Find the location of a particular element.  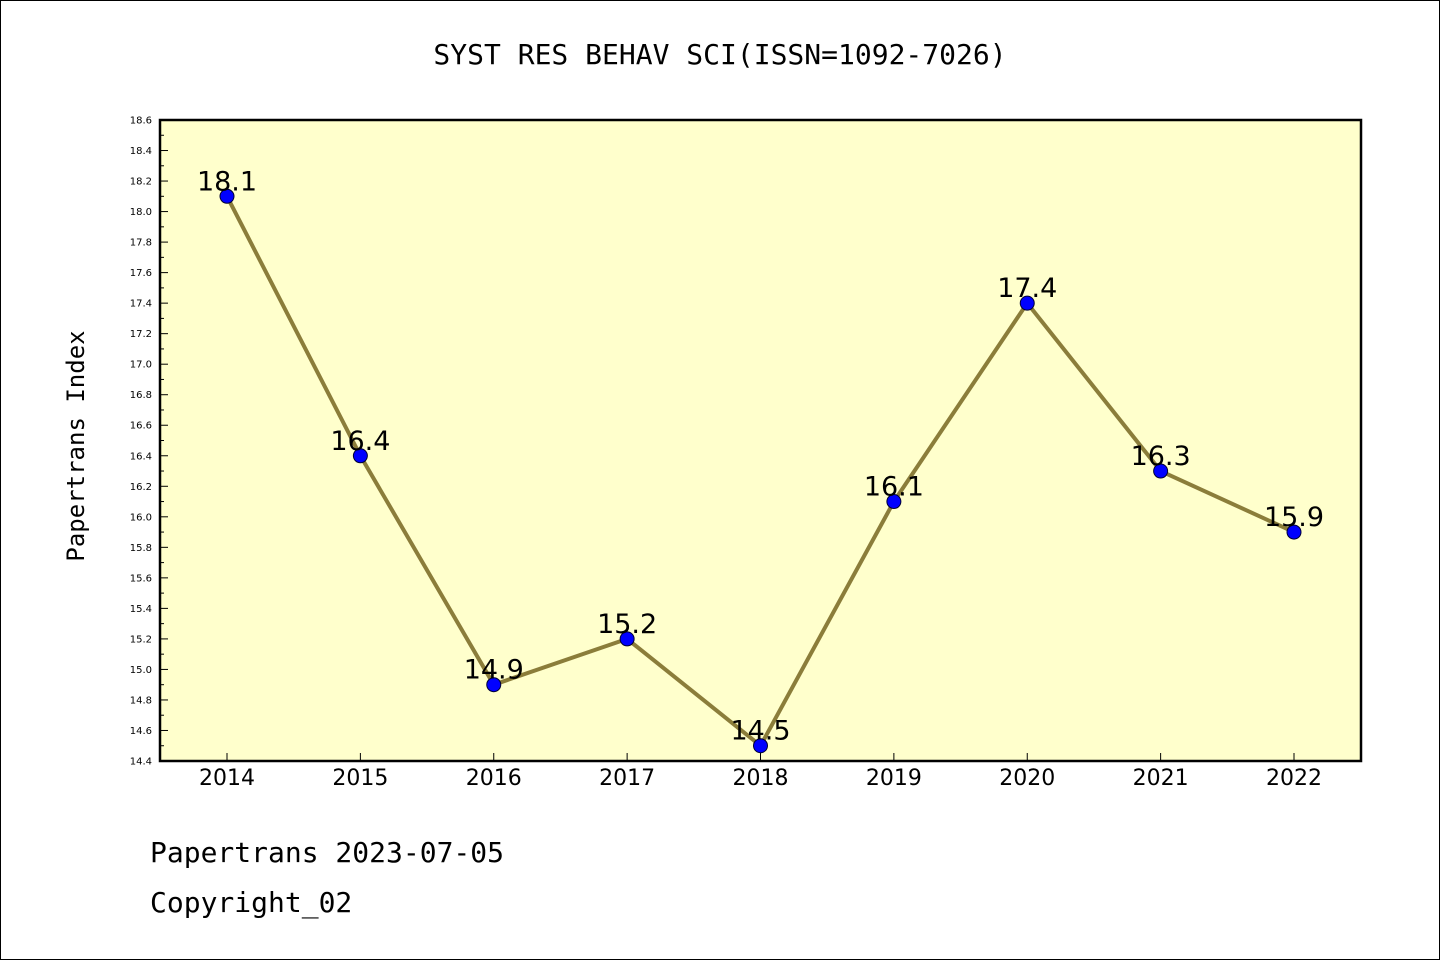

x-tick-label: 2021 is located at coordinates (1161, 778).